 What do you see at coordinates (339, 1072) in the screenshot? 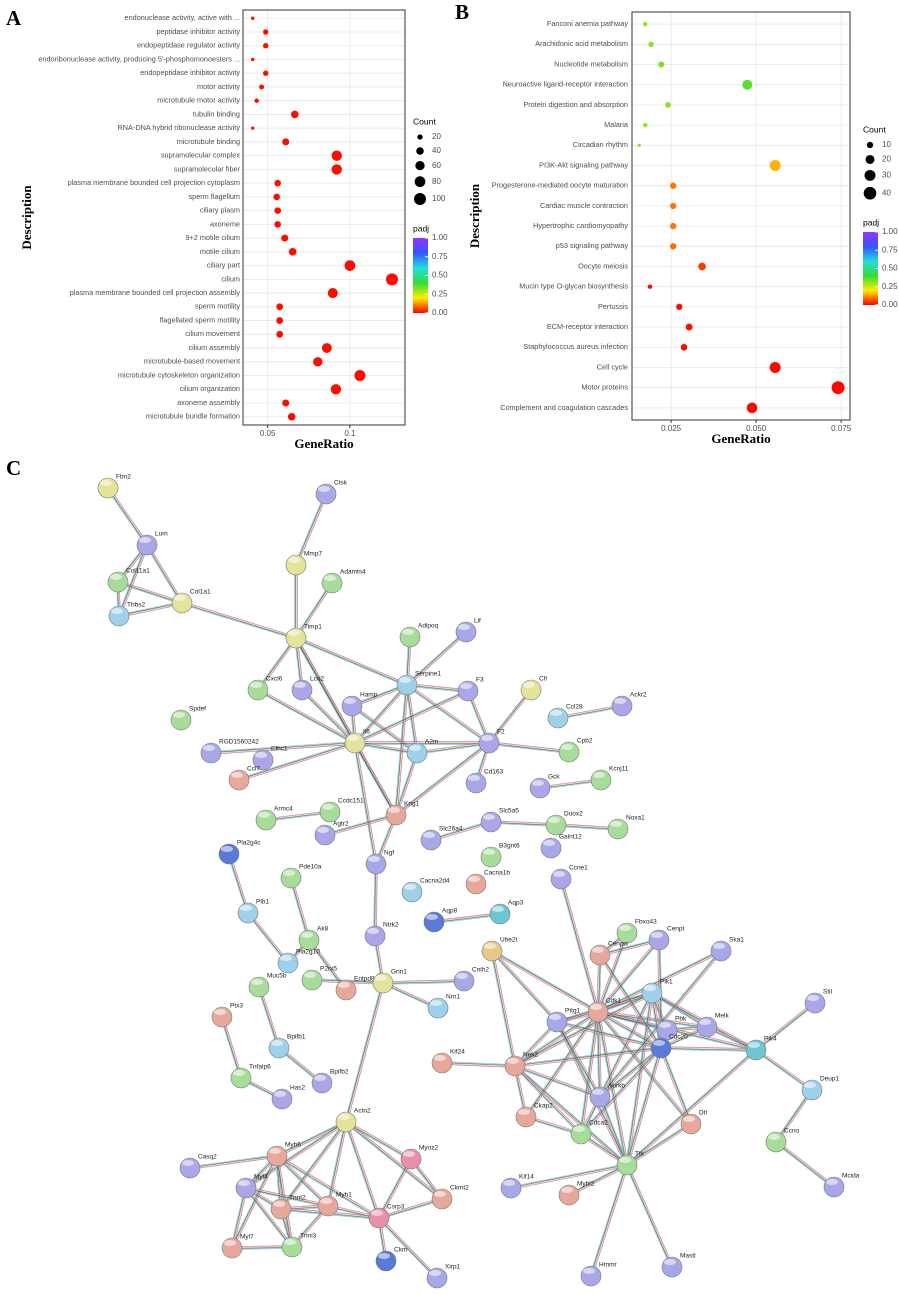
I see `node-label: Bpifb2` at bounding box center [339, 1072].